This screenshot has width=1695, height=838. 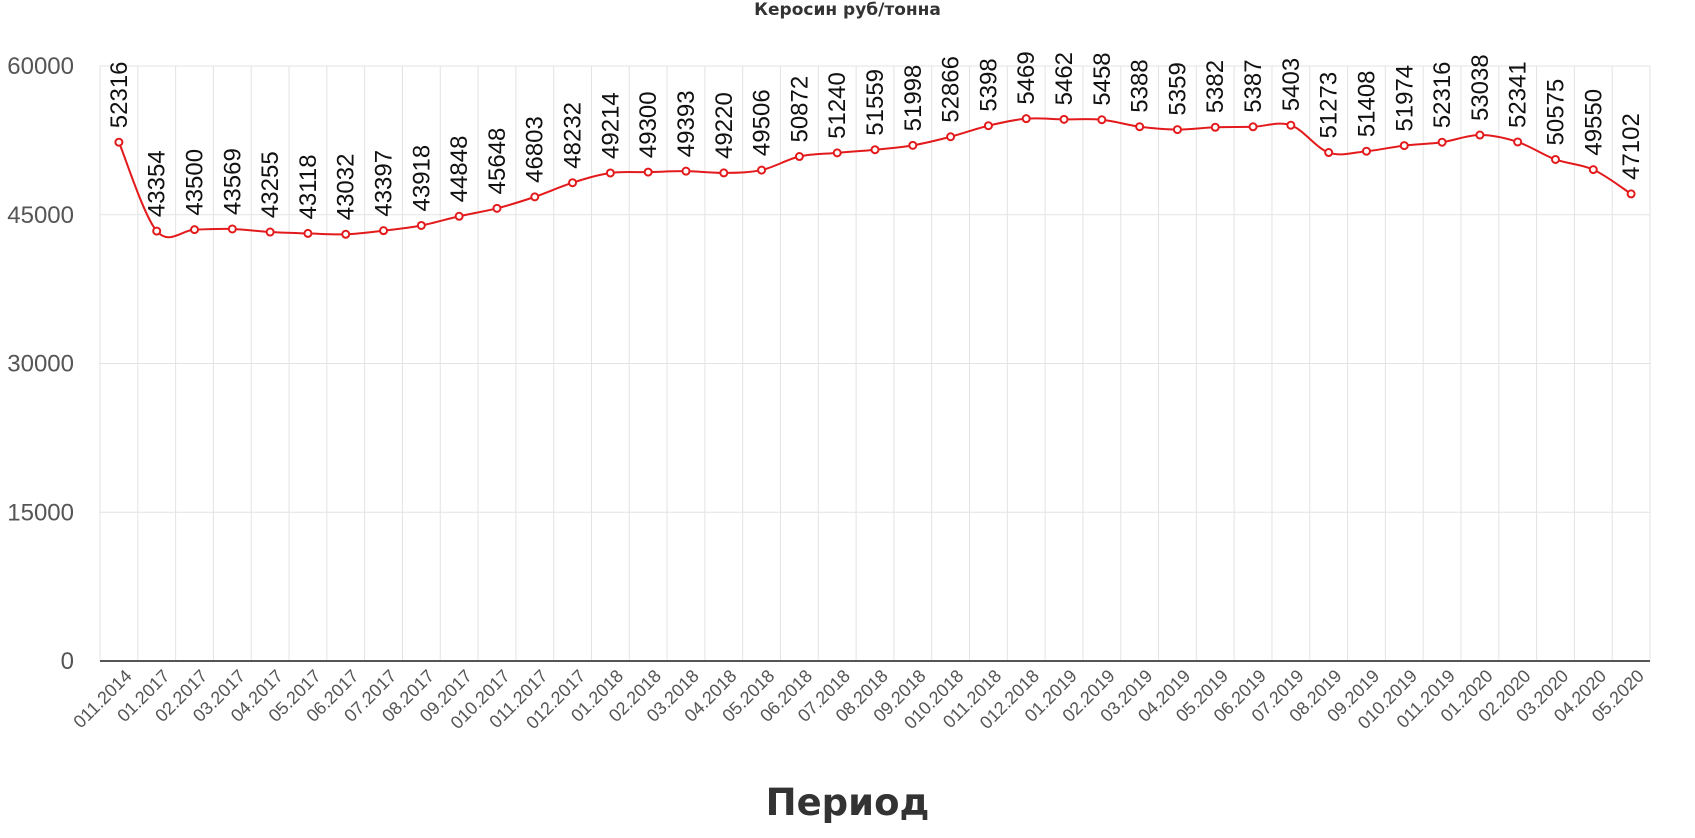 What do you see at coordinates (232, 181) in the screenshot?
I see `data-label: 43569` at bounding box center [232, 181].